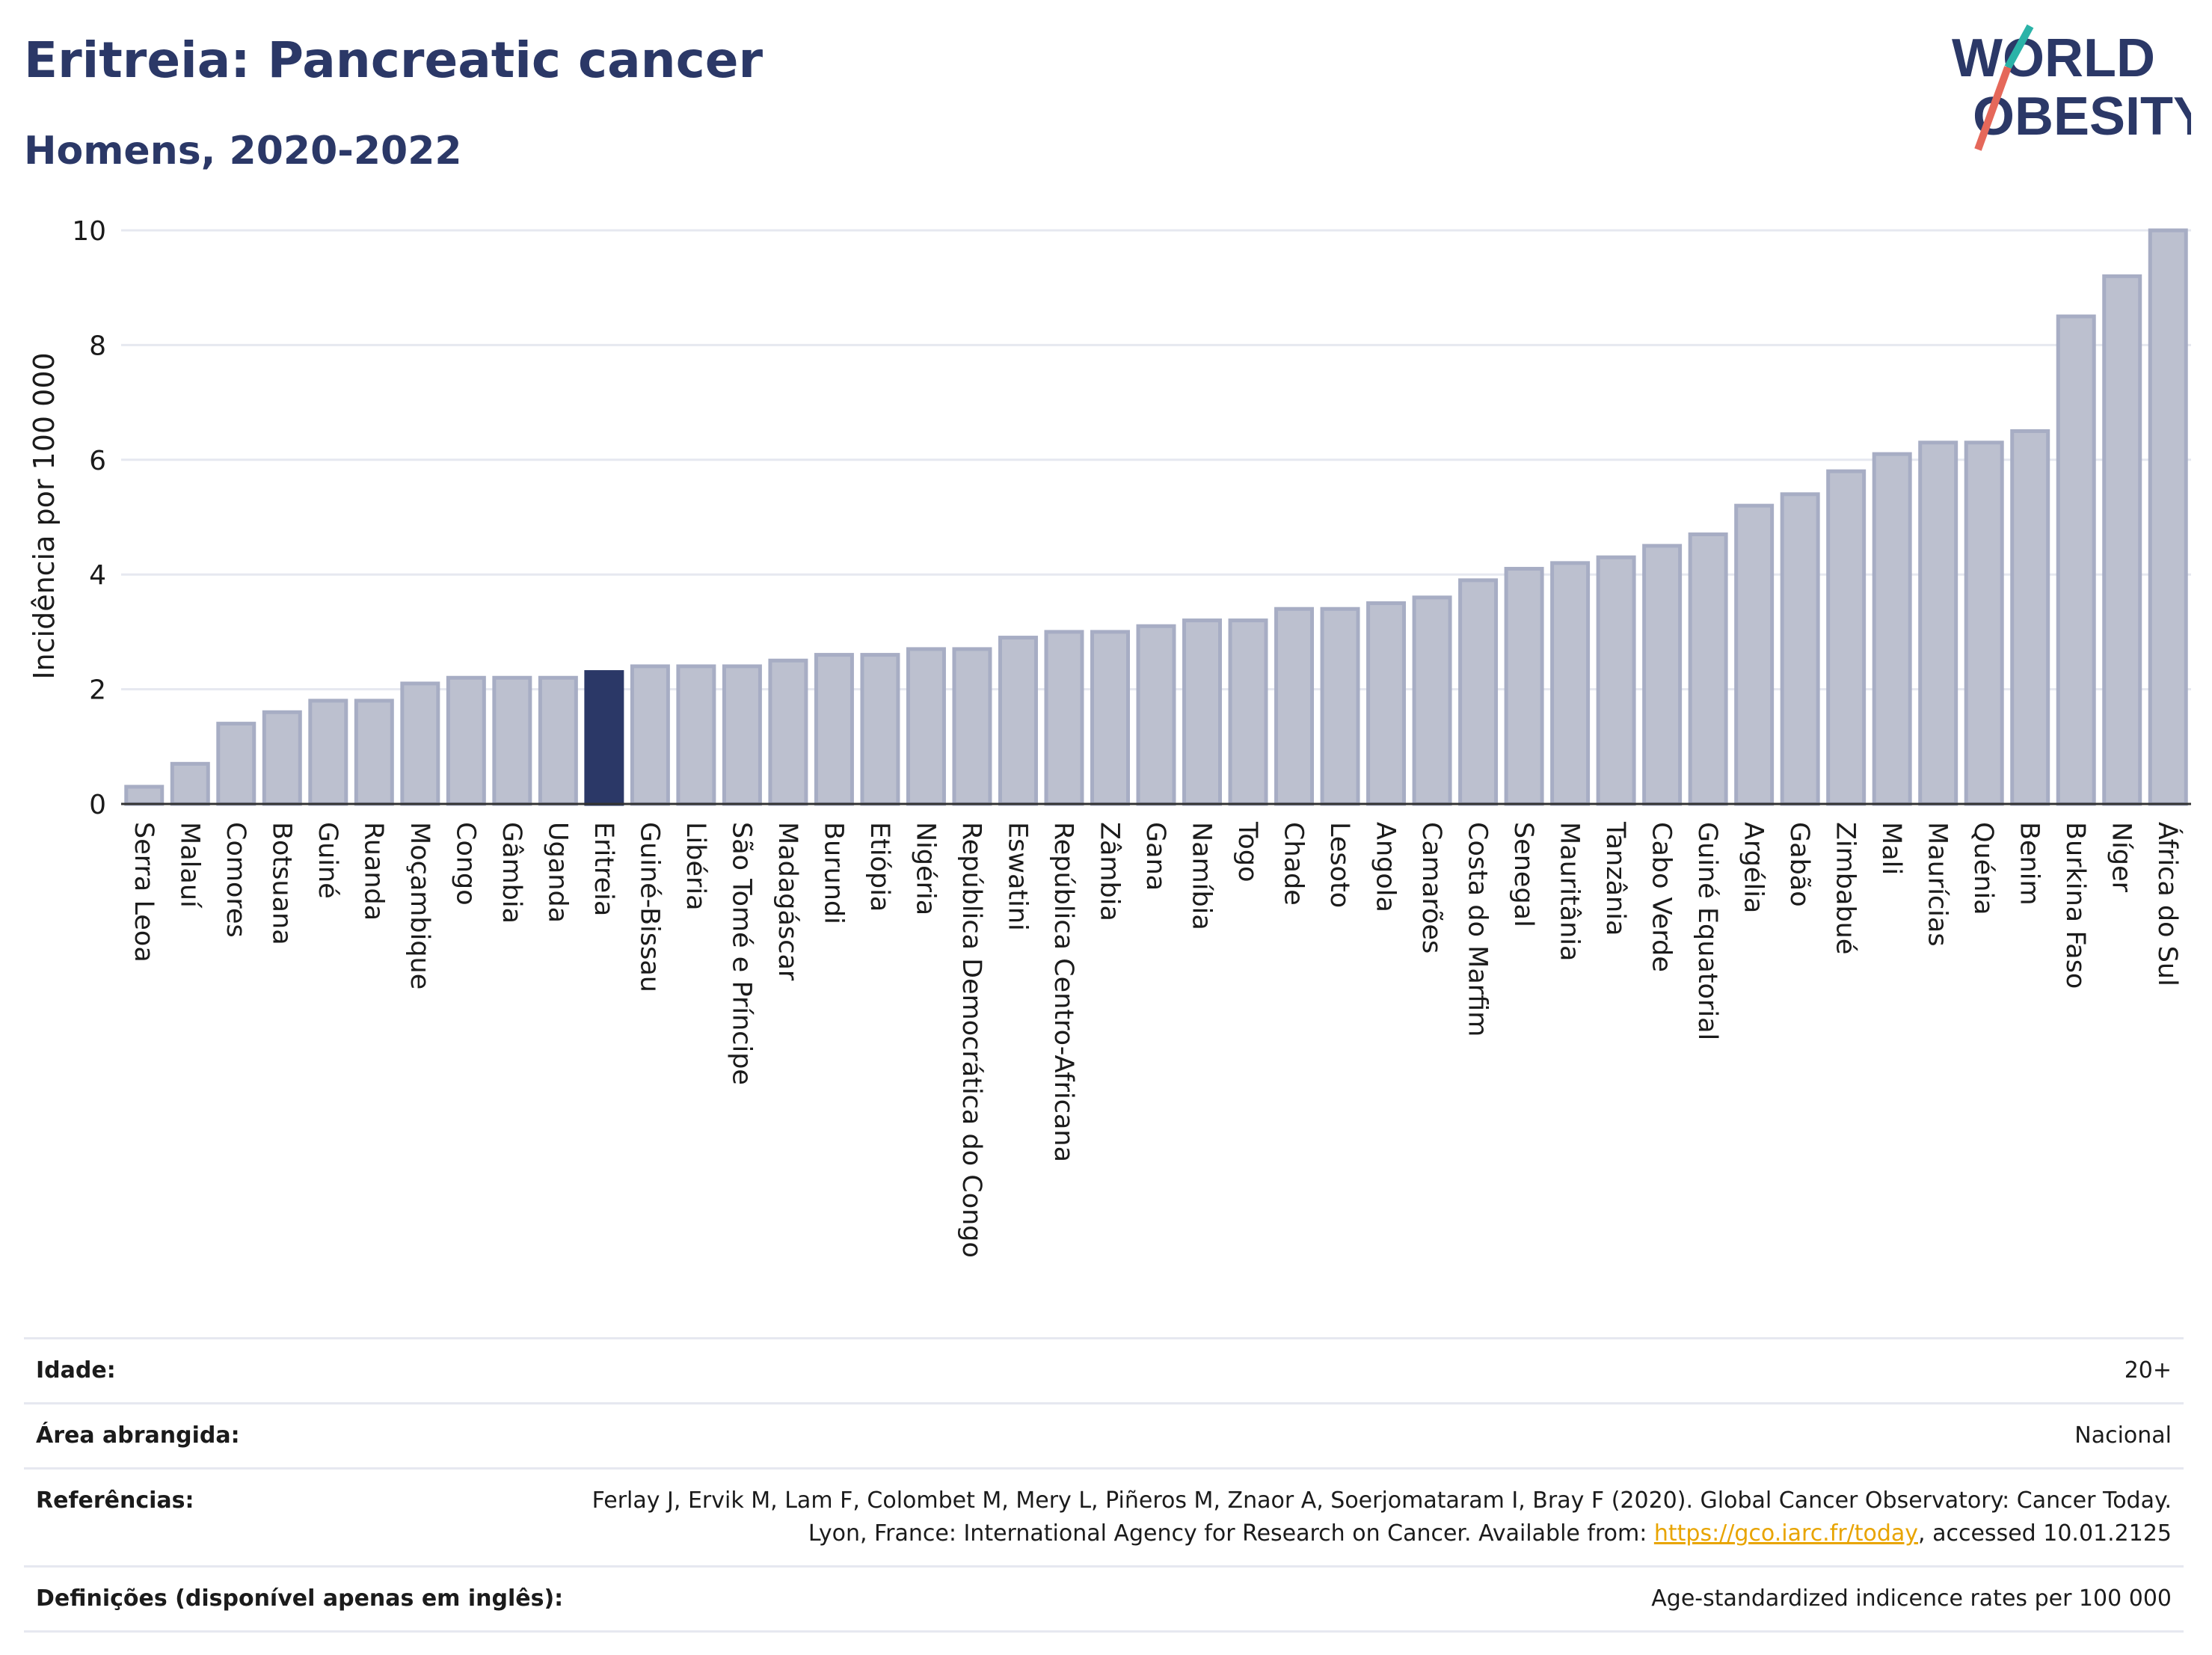  Describe the element at coordinates (1017, 876) in the screenshot. I see `x-tick-label: Eswatini` at that location.